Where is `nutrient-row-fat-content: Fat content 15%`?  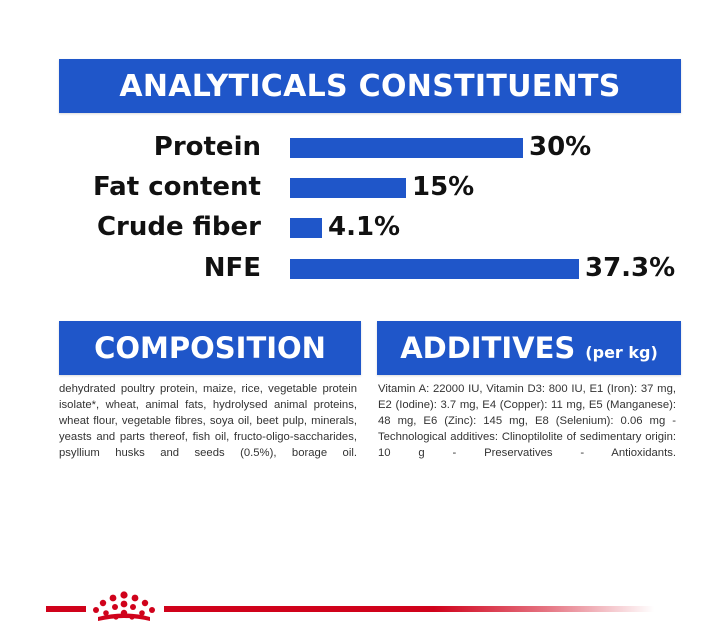
nutrient-row-fat-content: Fat content 15% is located at coordinates (354, 187).